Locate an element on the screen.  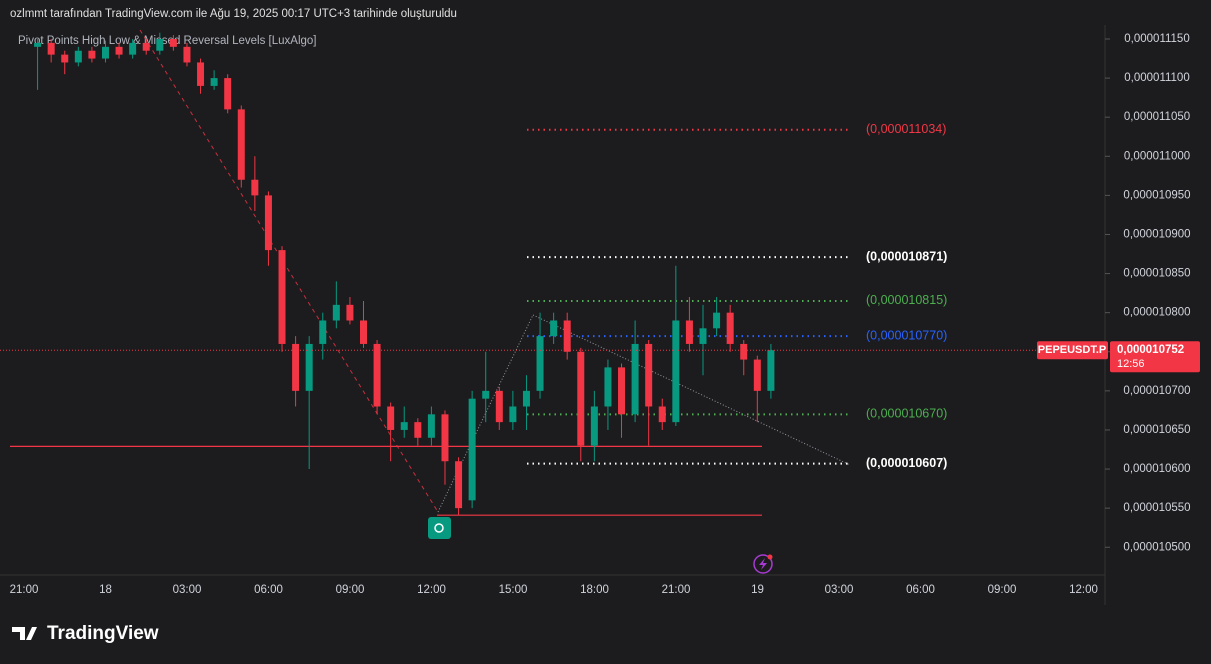
price-box is located at coordinates (1155, 357).